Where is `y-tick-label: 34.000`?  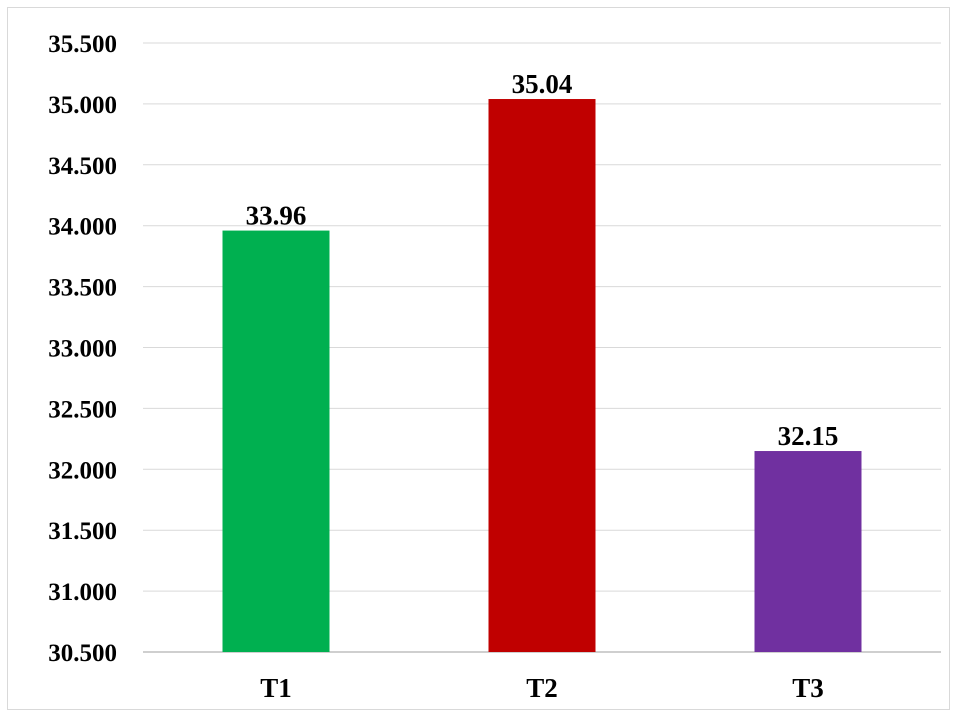
y-tick-label: 34.000 is located at coordinates (82, 227).